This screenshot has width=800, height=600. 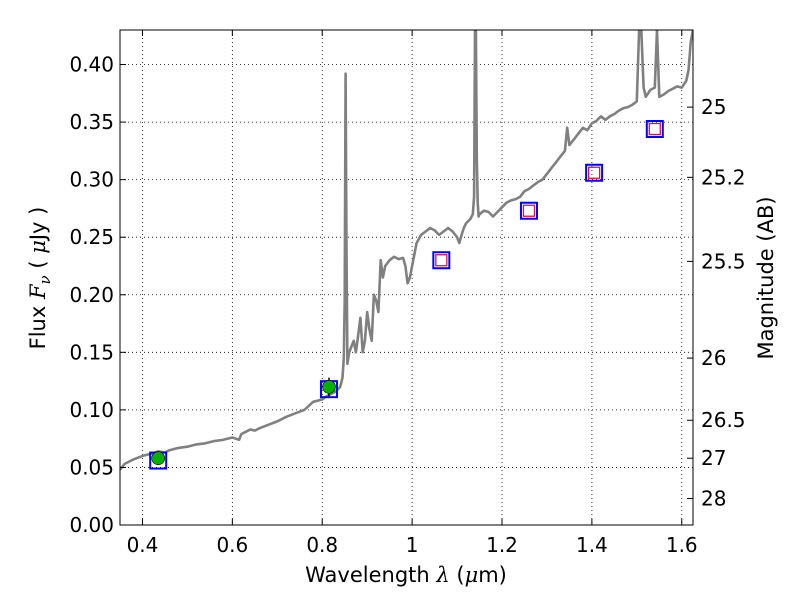 What do you see at coordinates (713, 358) in the screenshot?
I see `y2-tick-label: 26` at bounding box center [713, 358].